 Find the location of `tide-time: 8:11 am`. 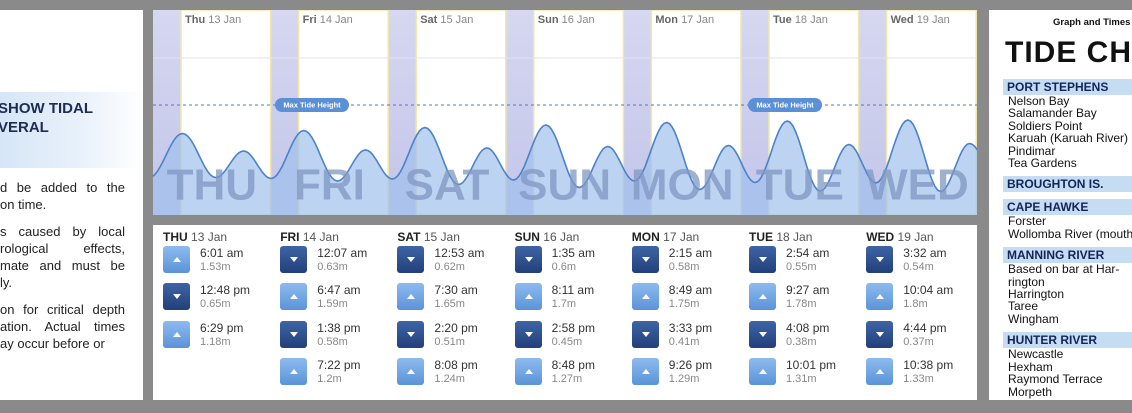

tide-time: 8:11 am is located at coordinates (573, 290).